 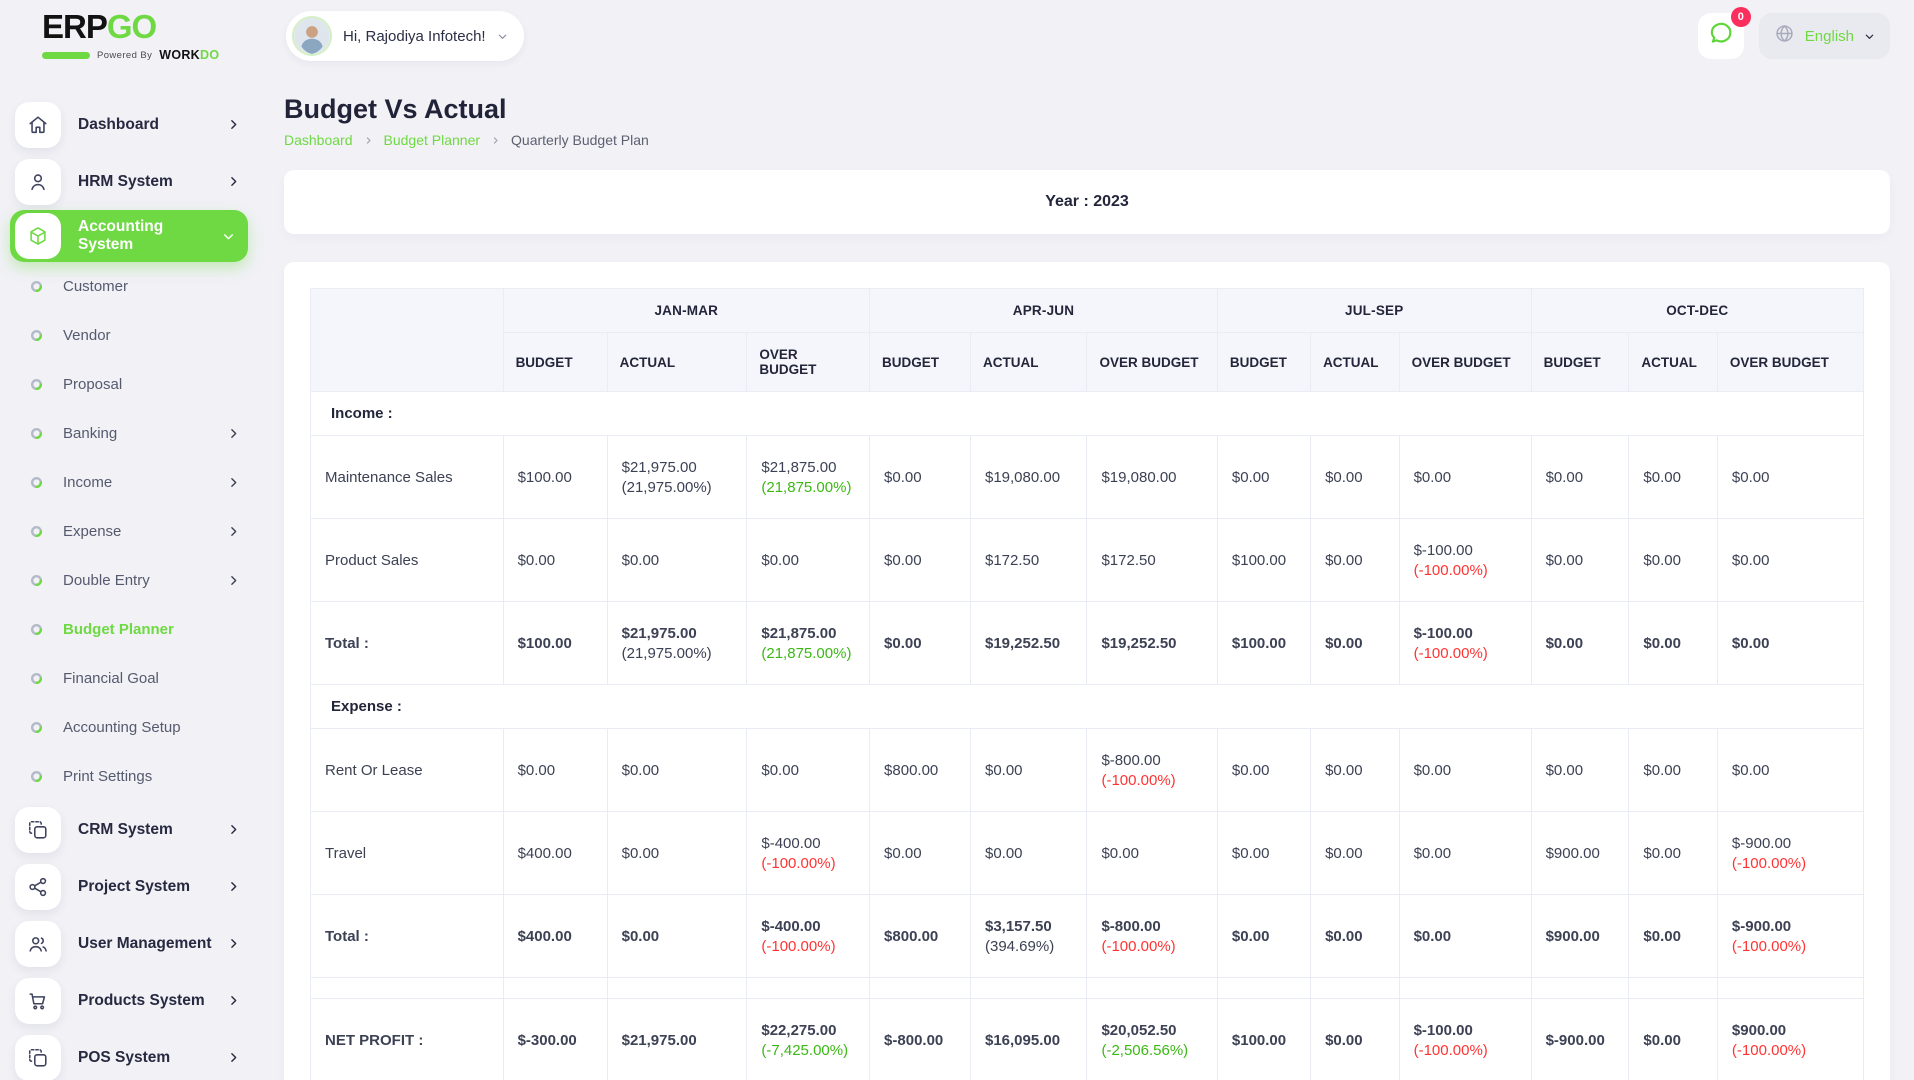 What do you see at coordinates (414, 36) in the screenshot?
I see `user-greeting: Hi, Rajodiya Infotech!` at bounding box center [414, 36].